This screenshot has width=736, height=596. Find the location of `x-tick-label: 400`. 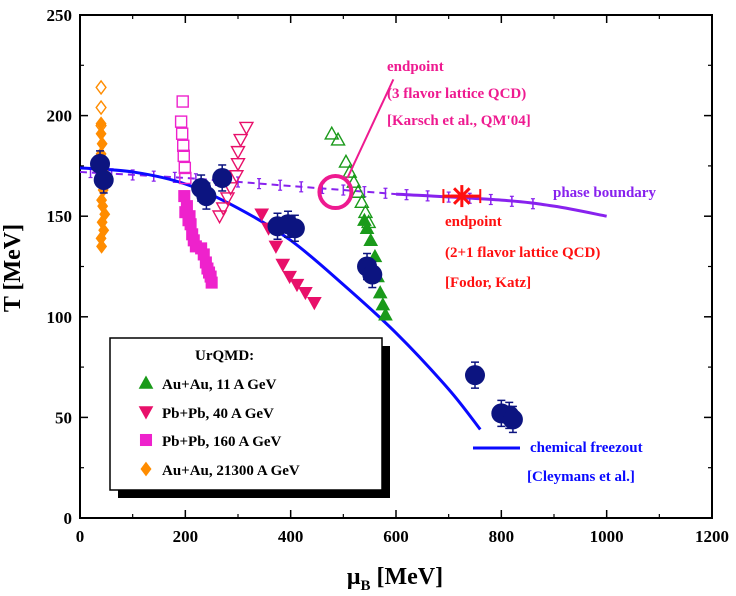

x-tick-label: 400 is located at coordinates (291, 536).